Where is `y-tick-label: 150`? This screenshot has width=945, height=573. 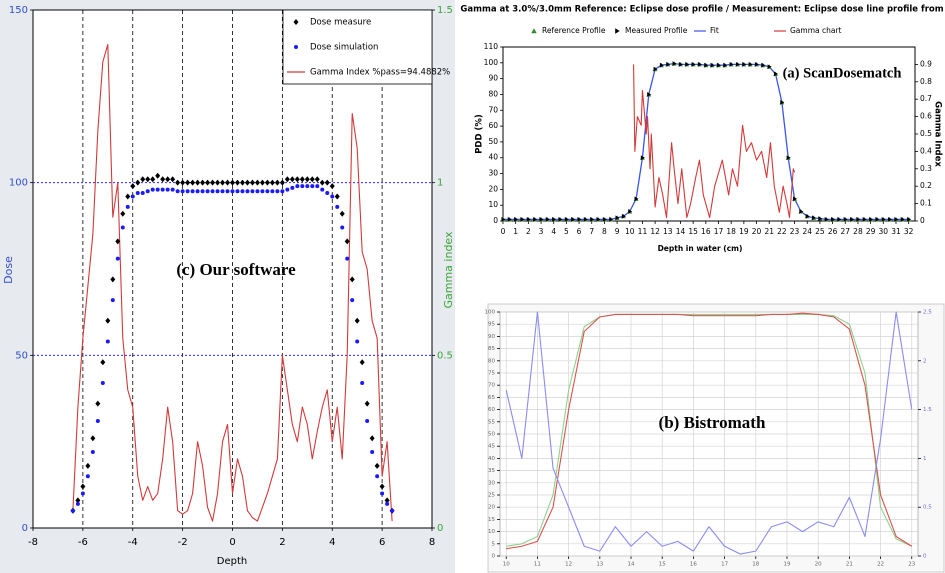
y-tick-label: 150 is located at coordinates (18, 10).